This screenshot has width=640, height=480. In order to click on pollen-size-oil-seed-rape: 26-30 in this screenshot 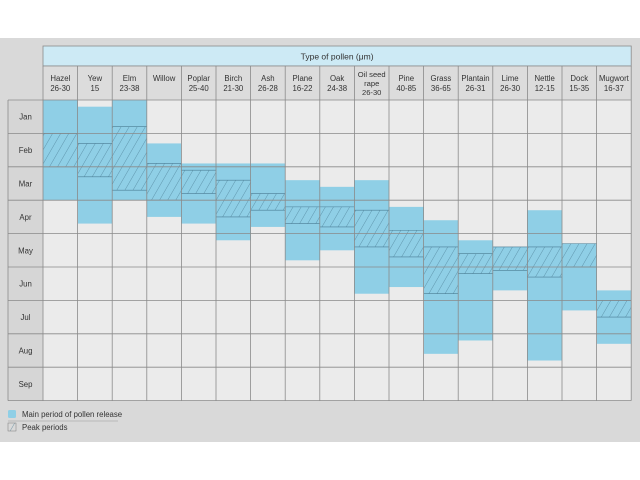, I will do `click(371, 92)`.